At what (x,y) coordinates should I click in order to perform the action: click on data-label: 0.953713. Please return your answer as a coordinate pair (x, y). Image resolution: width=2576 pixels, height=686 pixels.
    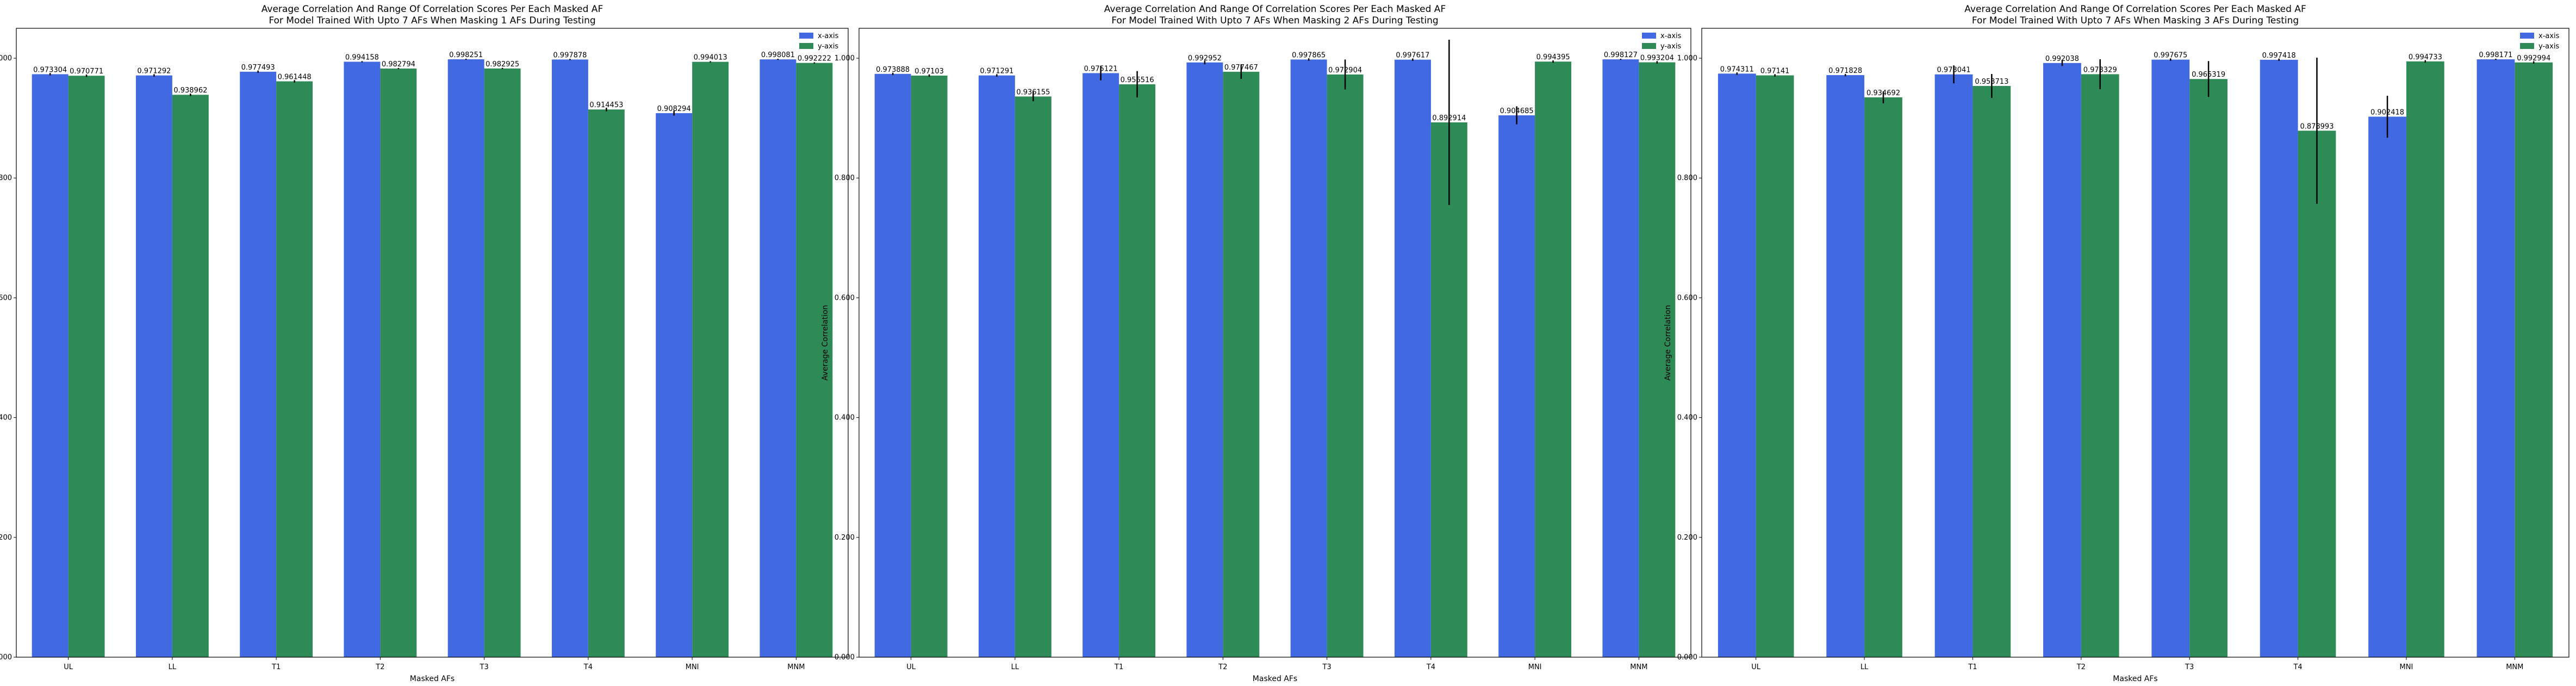
    Looking at the image, I should click on (1991, 82).